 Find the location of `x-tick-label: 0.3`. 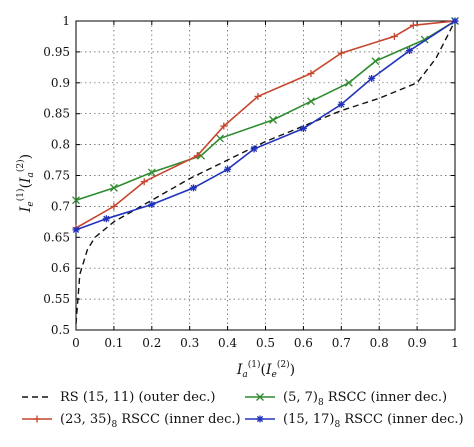

x-tick-label: 0.3 is located at coordinates (189, 343).